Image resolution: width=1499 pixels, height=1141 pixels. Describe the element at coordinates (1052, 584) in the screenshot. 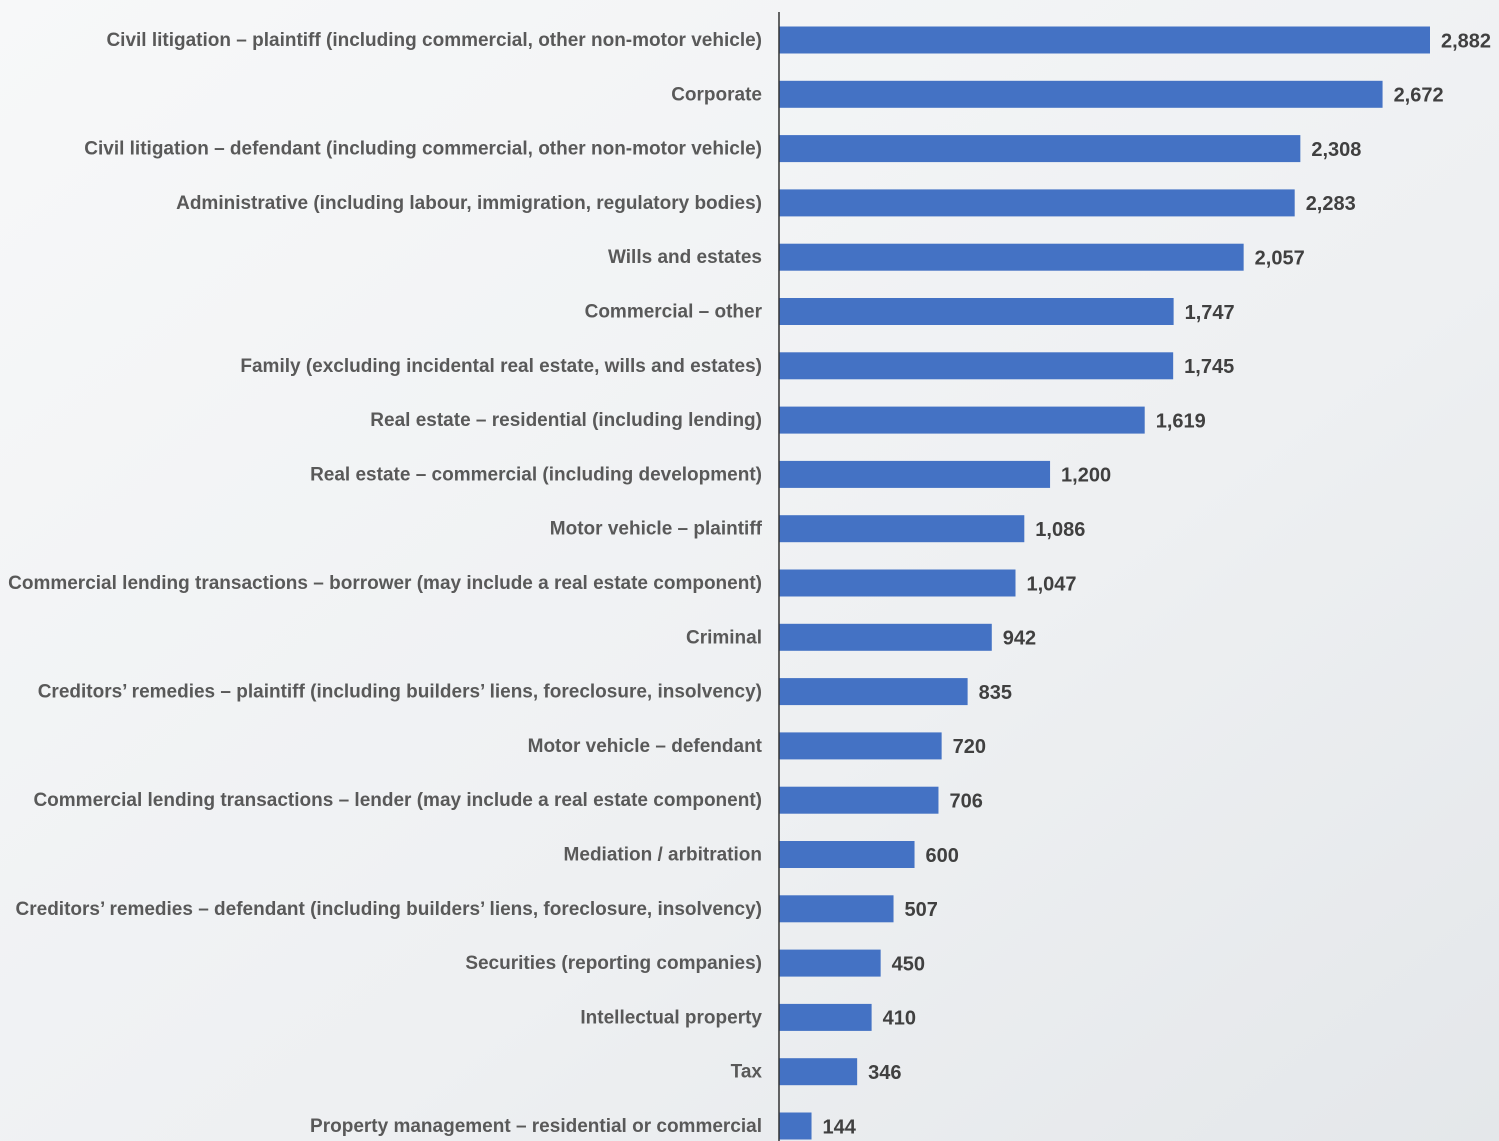

I see `value-label: 1,047` at that location.